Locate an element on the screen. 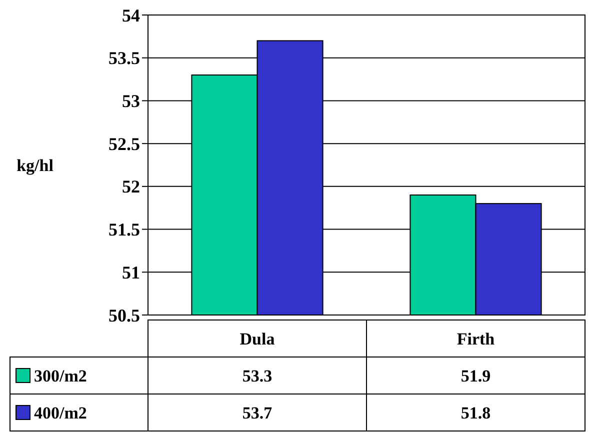 Image resolution: width=602 pixels, height=436 pixels. y-tick-label: 52 is located at coordinates (131, 186).